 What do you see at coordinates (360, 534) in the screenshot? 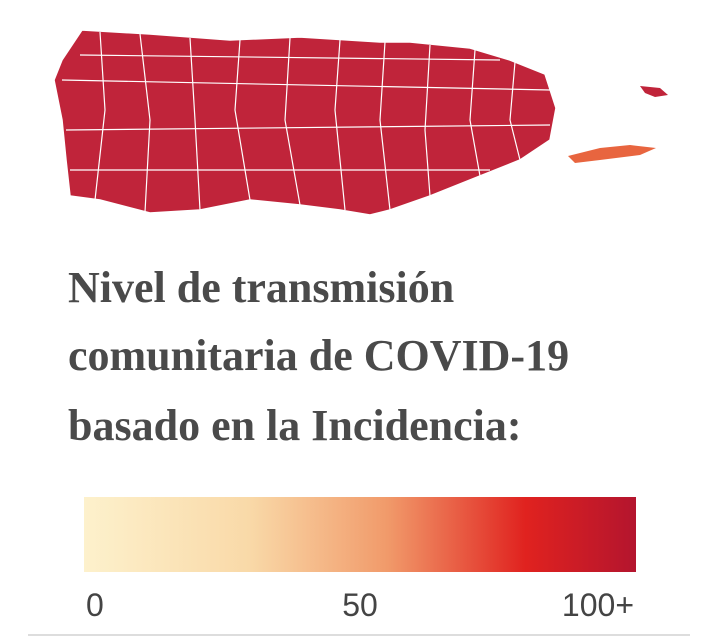
I see `color-scale` at bounding box center [360, 534].